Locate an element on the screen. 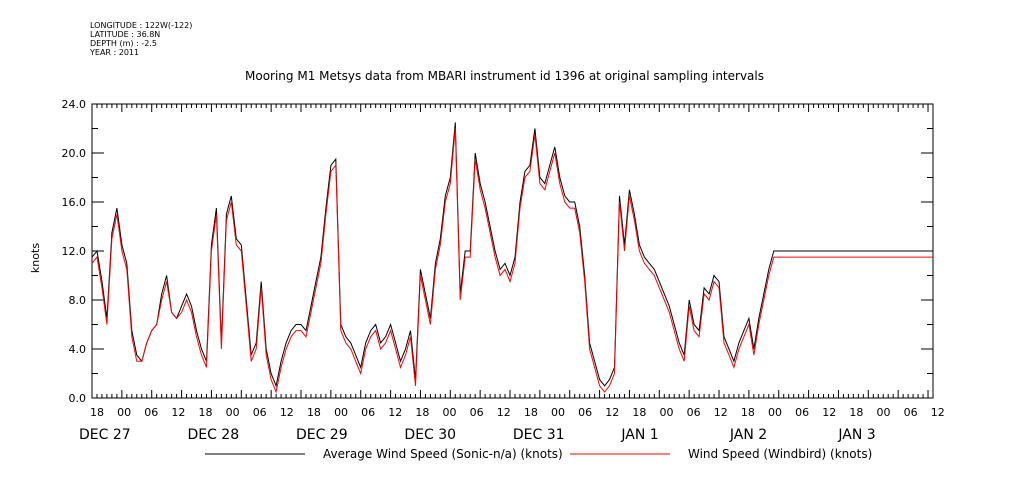  y-axis-label: knots is located at coordinates (35, 258).